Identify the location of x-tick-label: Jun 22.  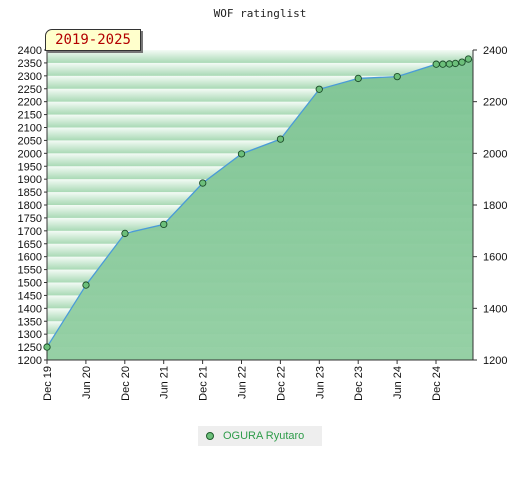
(243, 382).